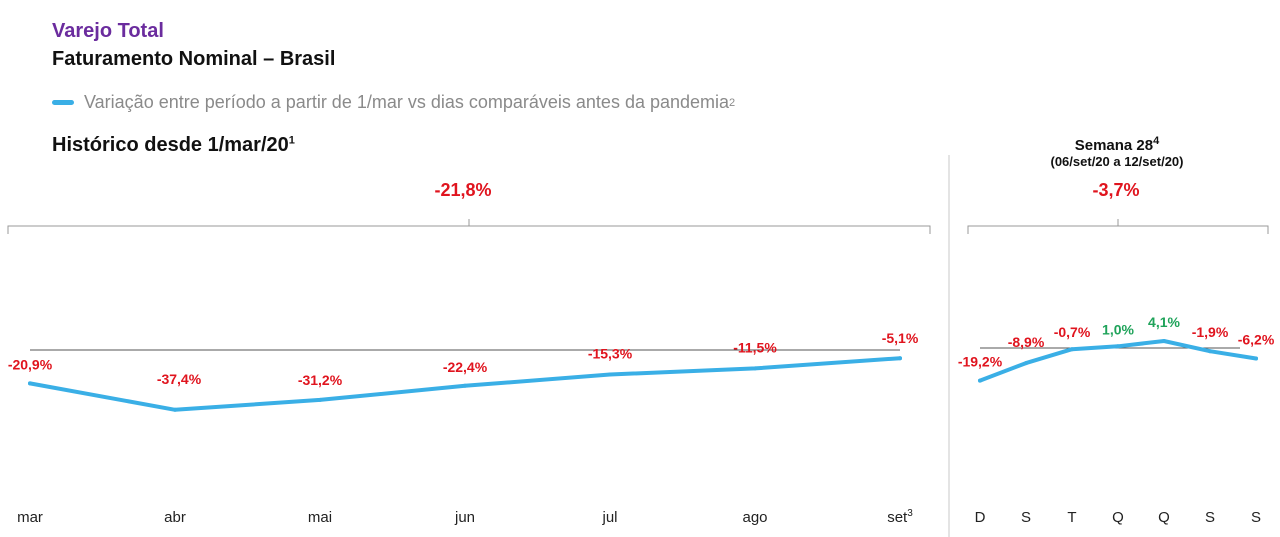 This screenshot has height=537, width=1280. I want to click on history-data-label-3: -22,4%, so click(465, 367).